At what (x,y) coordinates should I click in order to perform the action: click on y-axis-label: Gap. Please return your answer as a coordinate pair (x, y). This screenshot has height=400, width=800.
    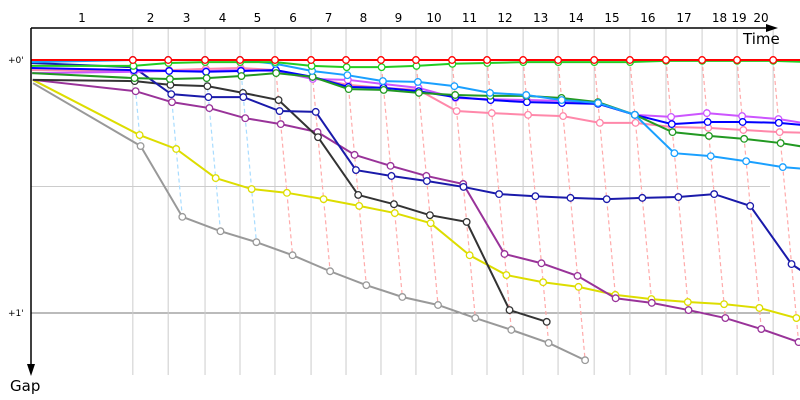
    Looking at the image, I should click on (25, 386).